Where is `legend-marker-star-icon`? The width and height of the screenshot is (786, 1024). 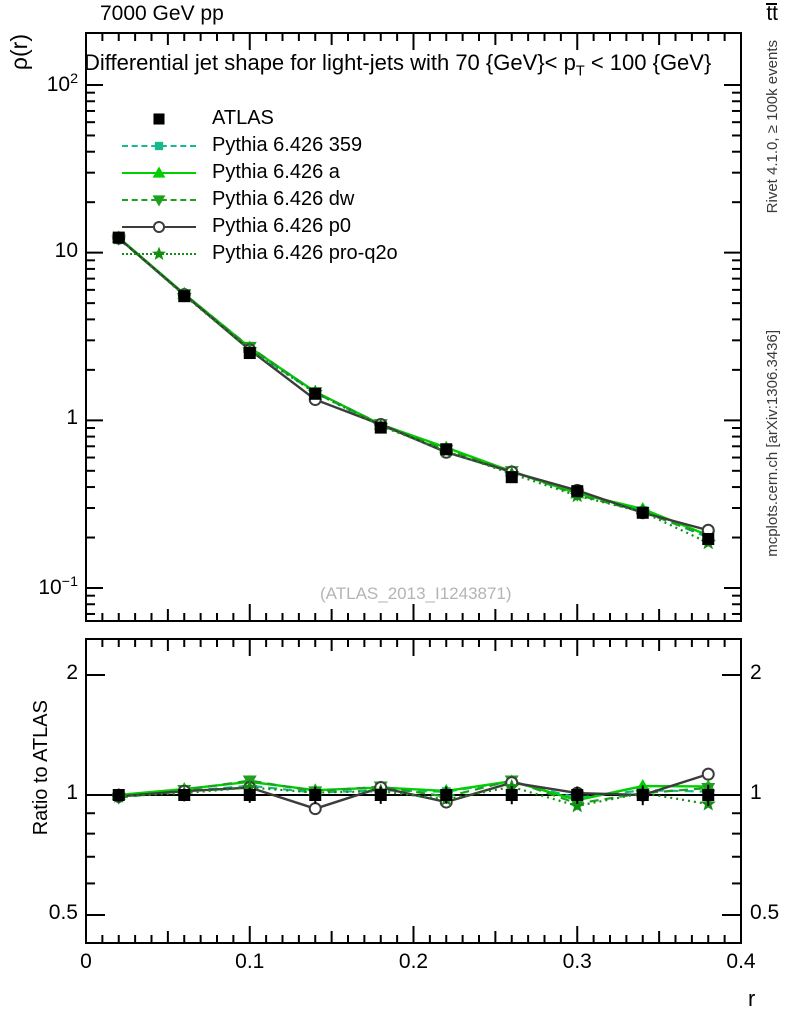
legend-marker-star-icon is located at coordinates (159, 253).